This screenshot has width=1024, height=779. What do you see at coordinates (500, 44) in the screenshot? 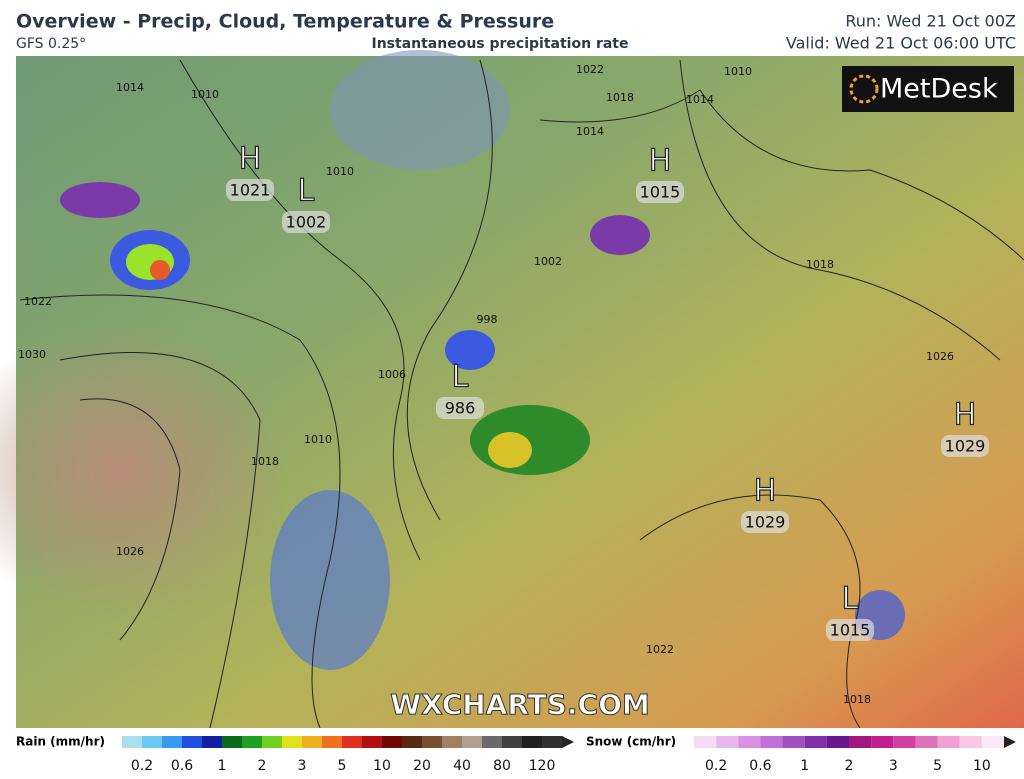
I see `subtitle: Instantaneous precipitation rate` at bounding box center [500, 44].